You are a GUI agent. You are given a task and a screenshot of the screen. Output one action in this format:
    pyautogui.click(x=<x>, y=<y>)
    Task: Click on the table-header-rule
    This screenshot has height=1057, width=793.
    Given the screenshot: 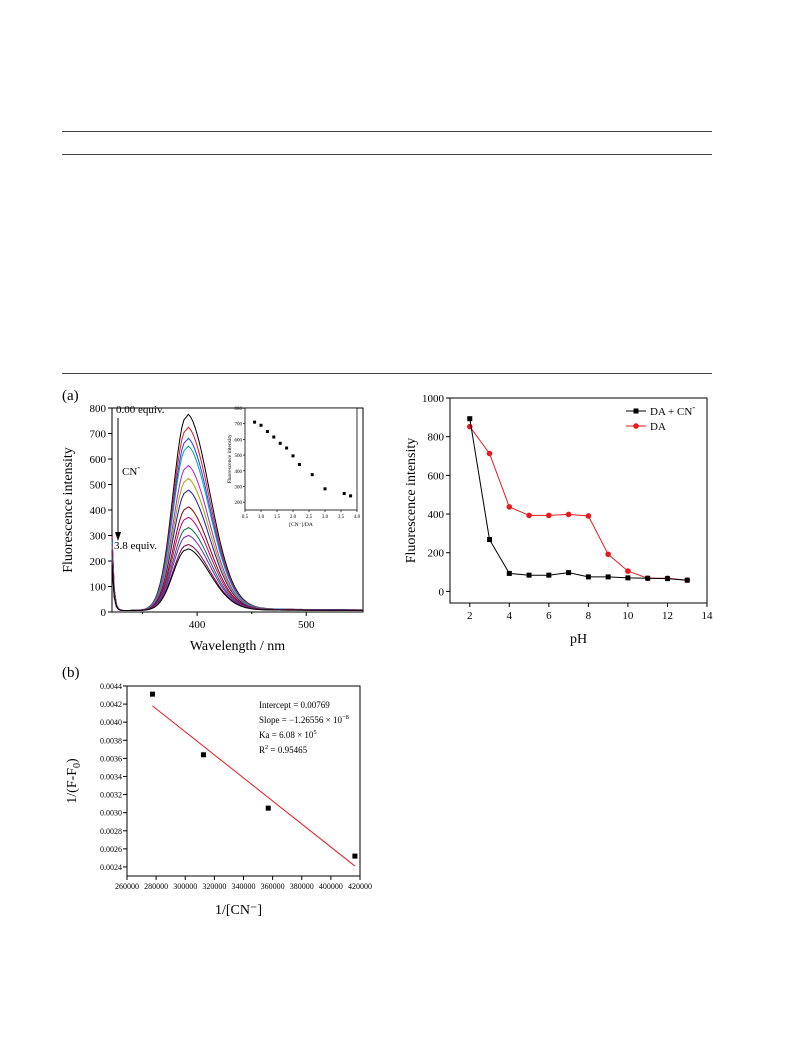 What is the action you would take?
    pyautogui.click(x=387, y=154)
    